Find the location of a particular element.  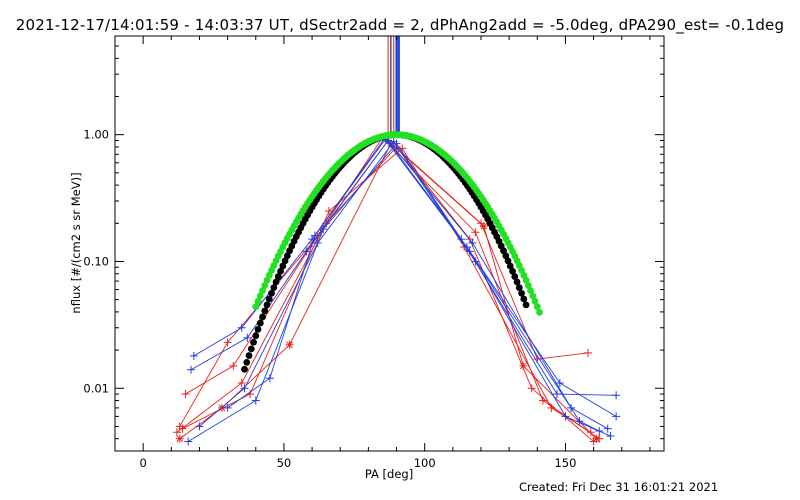

created-timestamp: Created: Fri Dec 31 16:01:21 2021 is located at coordinates (619, 487).